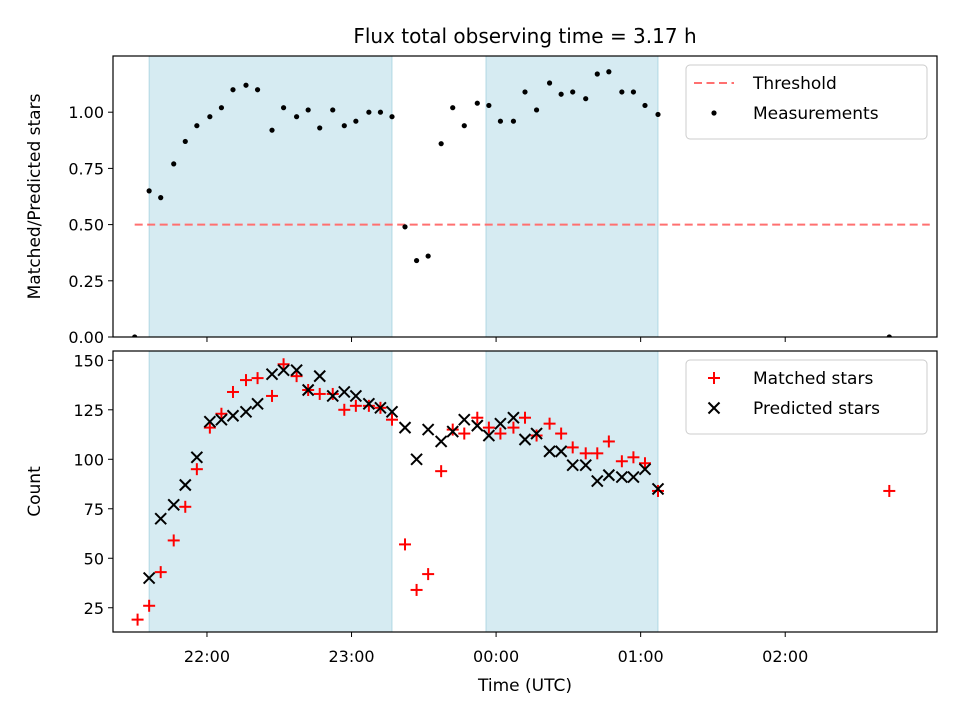  I want to click on legend-dot-swatch, so click(714, 113).